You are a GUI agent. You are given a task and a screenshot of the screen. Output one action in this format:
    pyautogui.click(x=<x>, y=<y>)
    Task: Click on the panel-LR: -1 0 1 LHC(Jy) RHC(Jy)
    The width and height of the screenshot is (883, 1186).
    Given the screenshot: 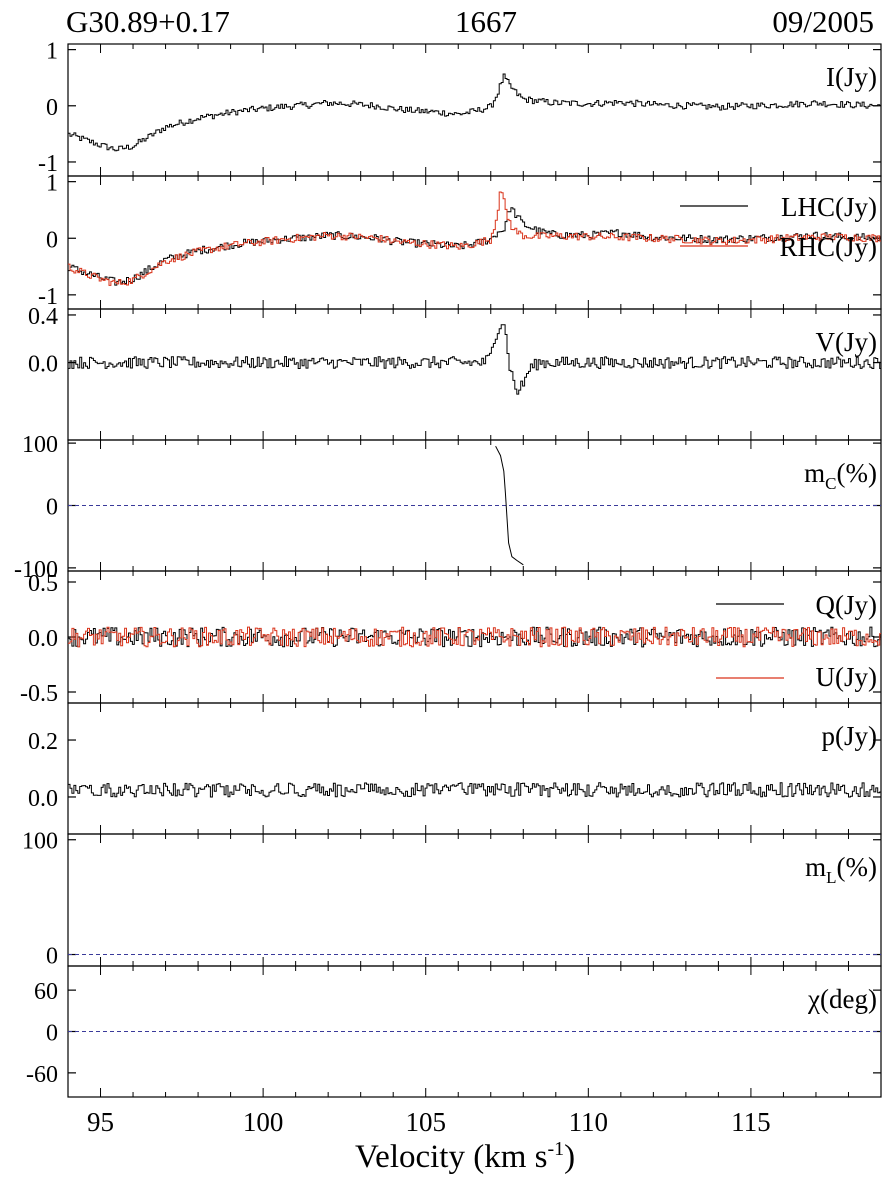 What is the action you would take?
    pyautogui.click(x=460, y=240)
    